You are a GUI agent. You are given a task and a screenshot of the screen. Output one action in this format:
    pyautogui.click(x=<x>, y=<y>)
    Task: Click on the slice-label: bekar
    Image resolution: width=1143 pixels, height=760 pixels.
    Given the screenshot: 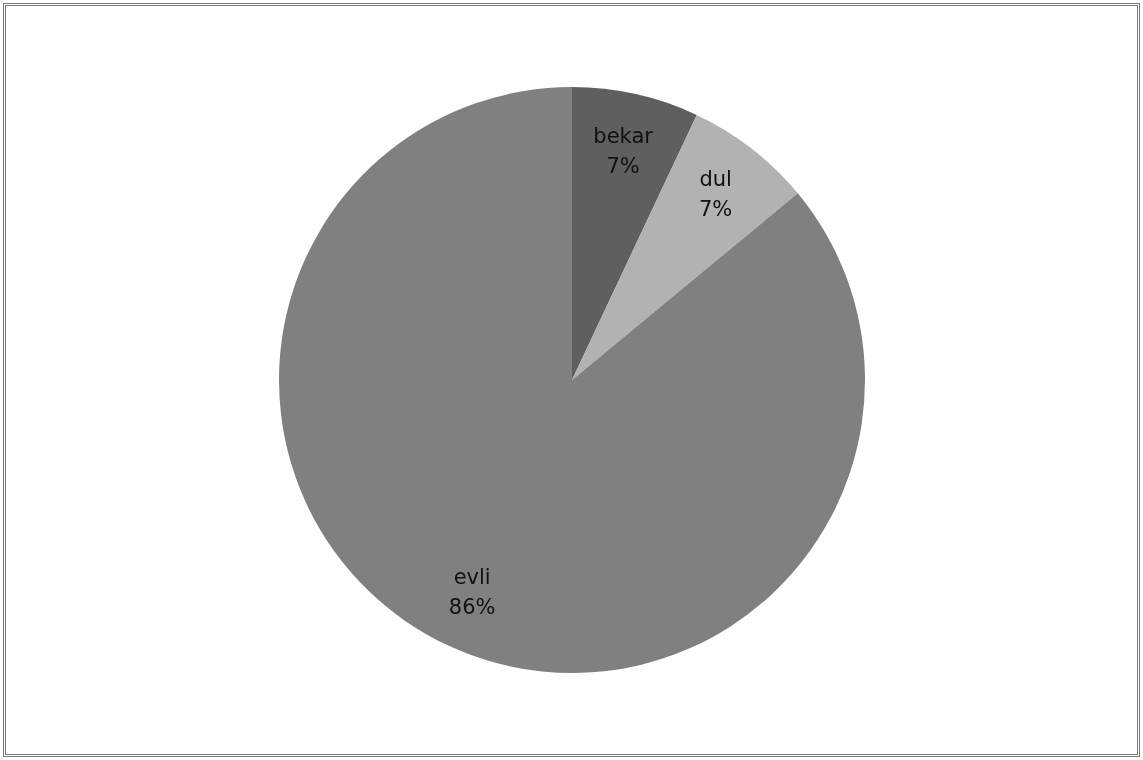 What is the action you would take?
    pyautogui.click(x=623, y=135)
    